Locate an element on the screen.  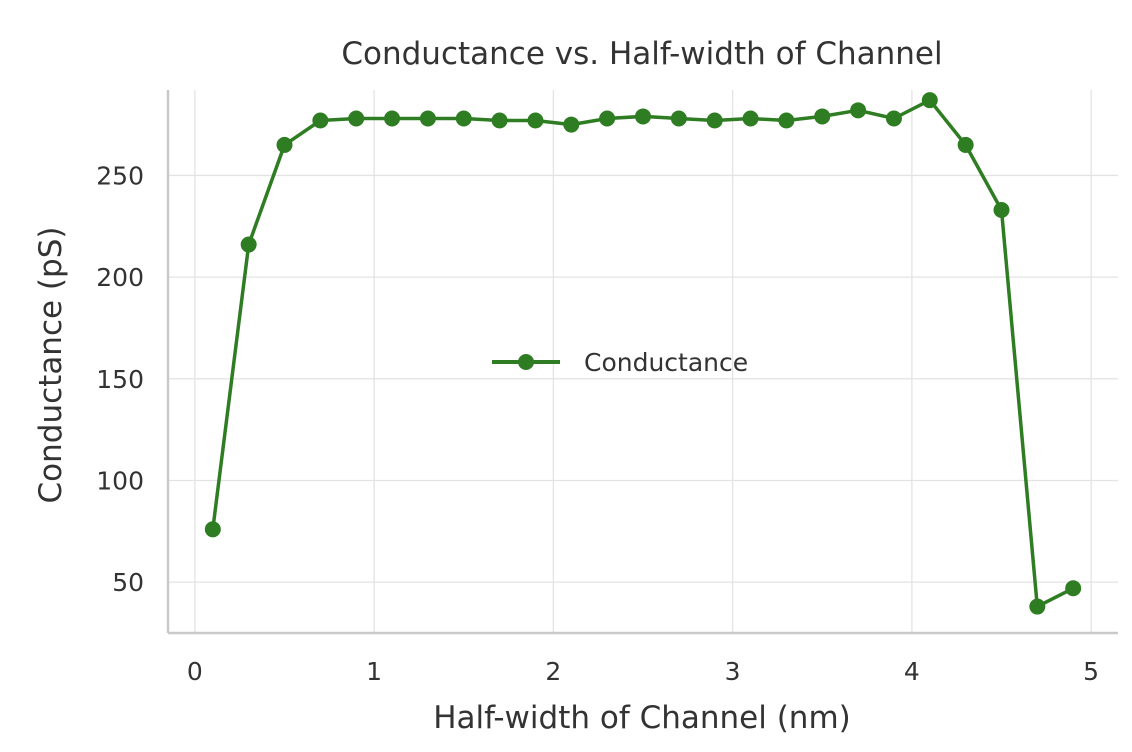
y-axis-label: Conductance (pS) is located at coordinates (51, 365).